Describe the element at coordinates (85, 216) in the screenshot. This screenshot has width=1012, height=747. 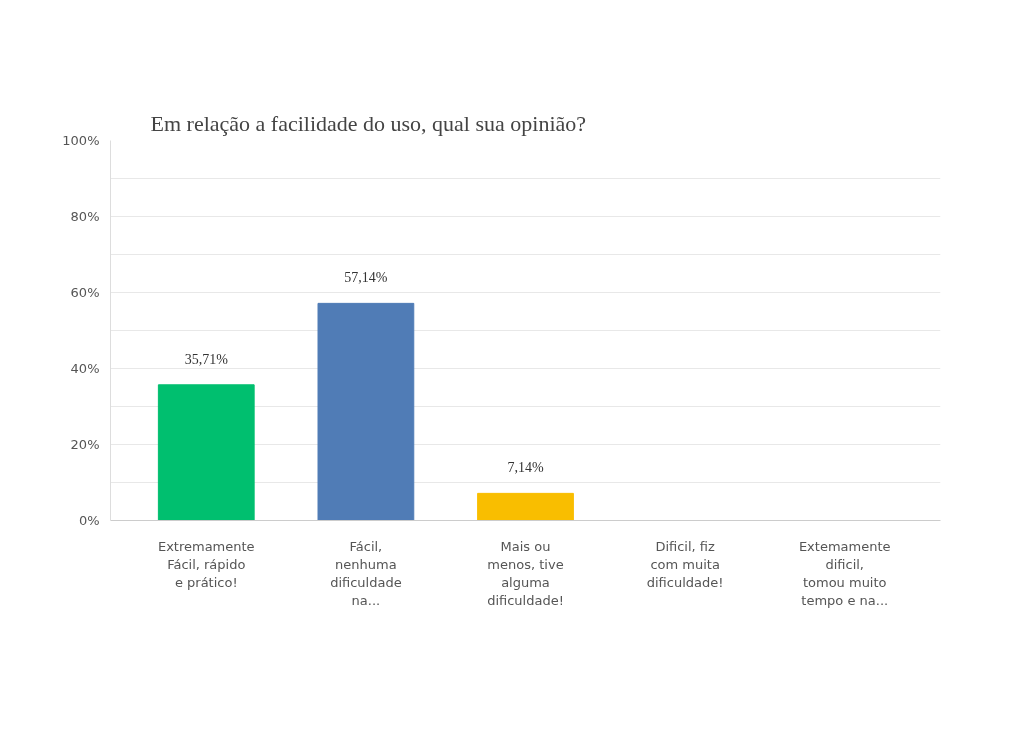
I see `y-tick-label: 80%` at that location.